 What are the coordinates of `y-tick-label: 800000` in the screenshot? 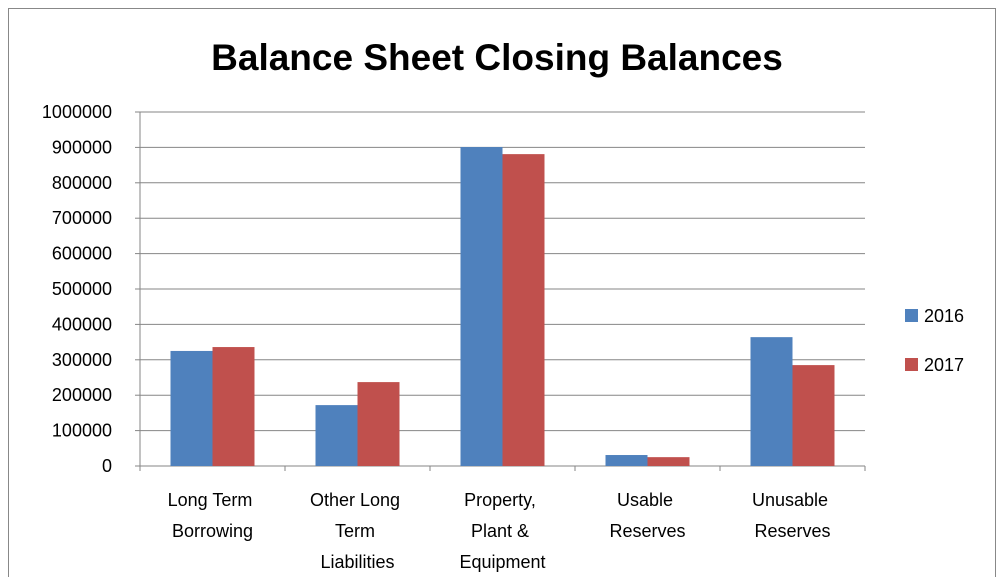 It's located at (82, 183).